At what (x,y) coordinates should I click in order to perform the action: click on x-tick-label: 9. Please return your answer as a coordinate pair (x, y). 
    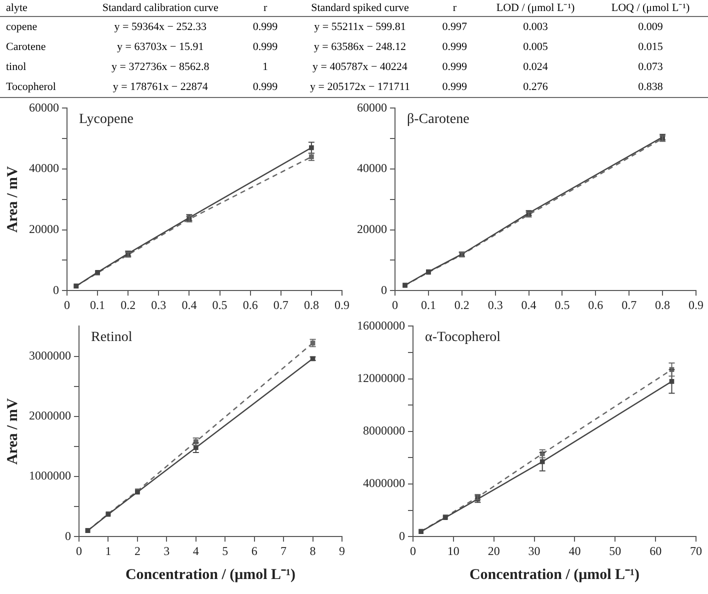
    Looking at the image, I should click on (342, 551).